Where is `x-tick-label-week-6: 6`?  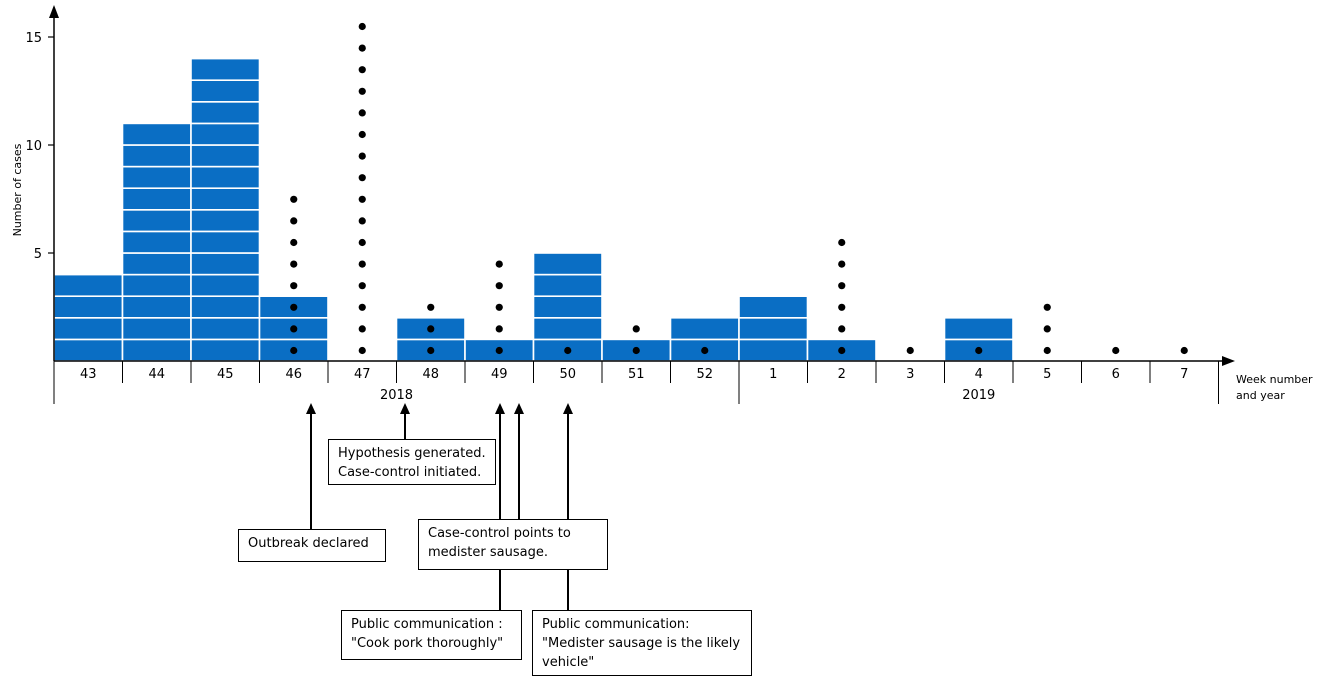
x-tick-label-week-6: 6 is located at coordinates (1116, 374).